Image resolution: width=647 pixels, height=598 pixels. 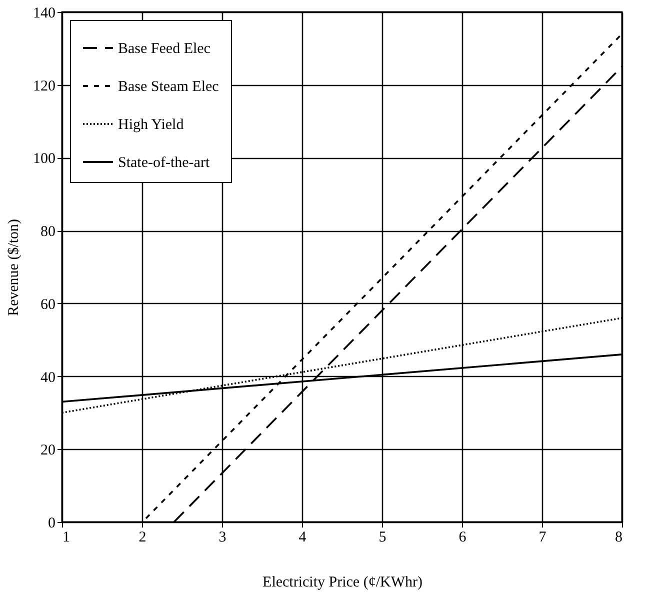 I want to click on y-tick-label: 140, so click(x=44, y=14).